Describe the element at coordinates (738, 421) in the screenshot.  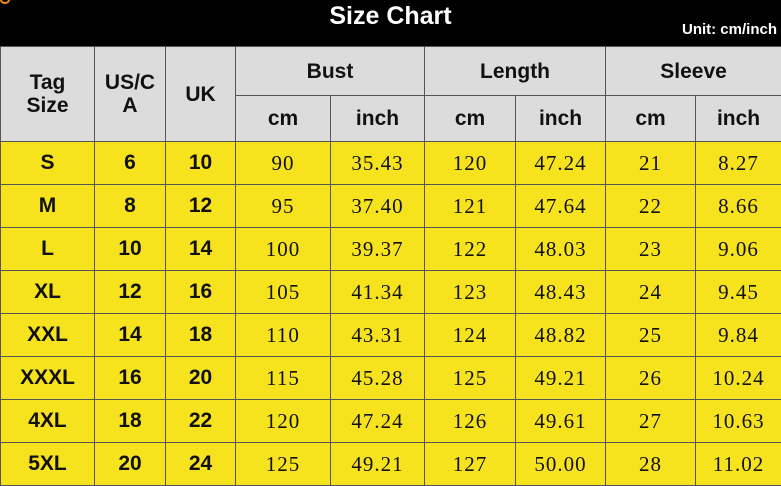
I see `cell-sleeve-inch: 10.63` at that location.